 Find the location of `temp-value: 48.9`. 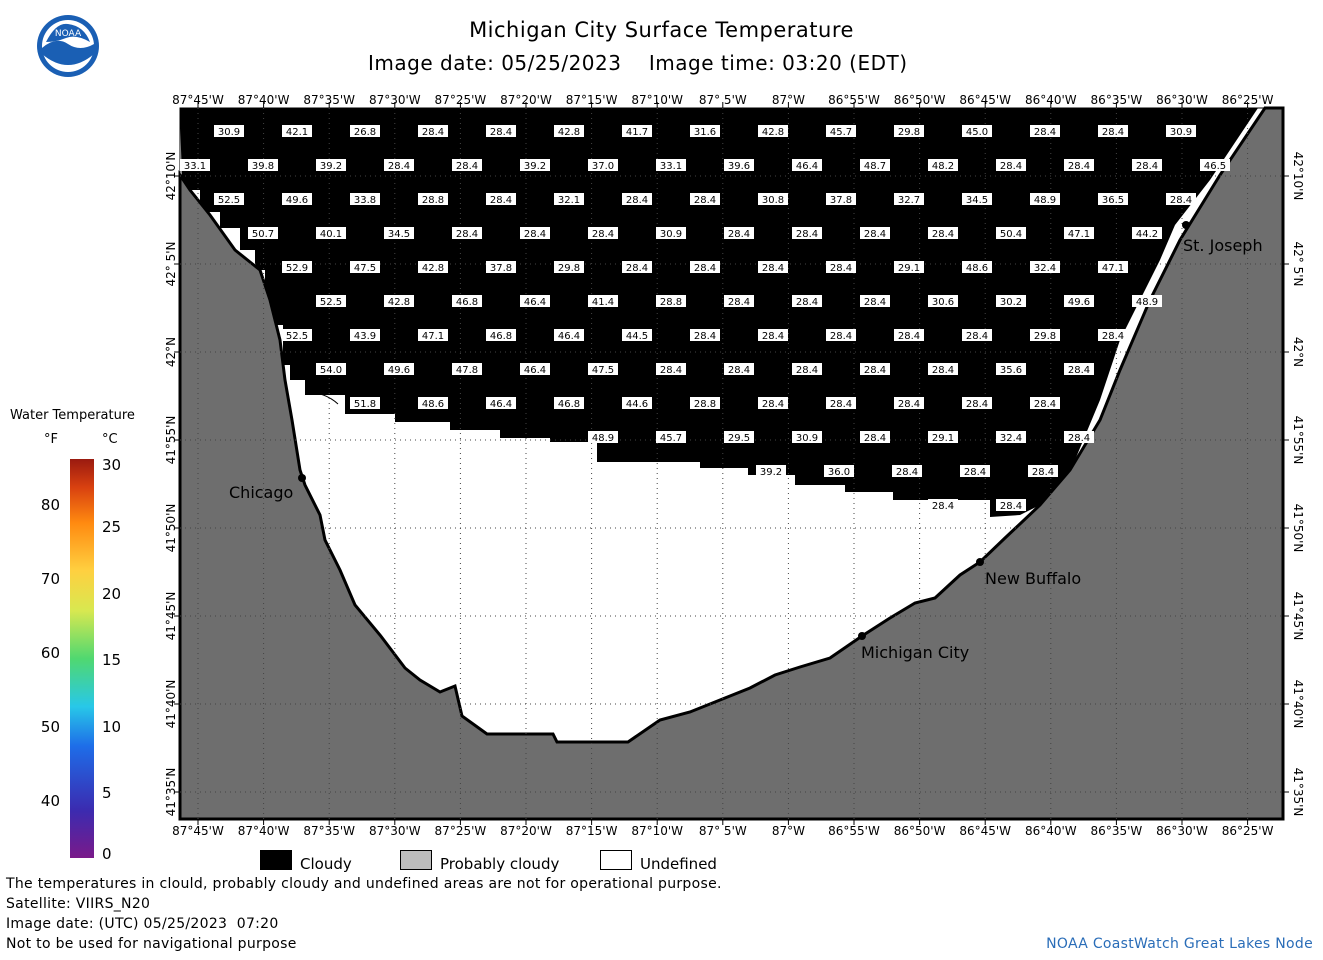

temp-value: 48.9 is located at coordinates (603, 438).